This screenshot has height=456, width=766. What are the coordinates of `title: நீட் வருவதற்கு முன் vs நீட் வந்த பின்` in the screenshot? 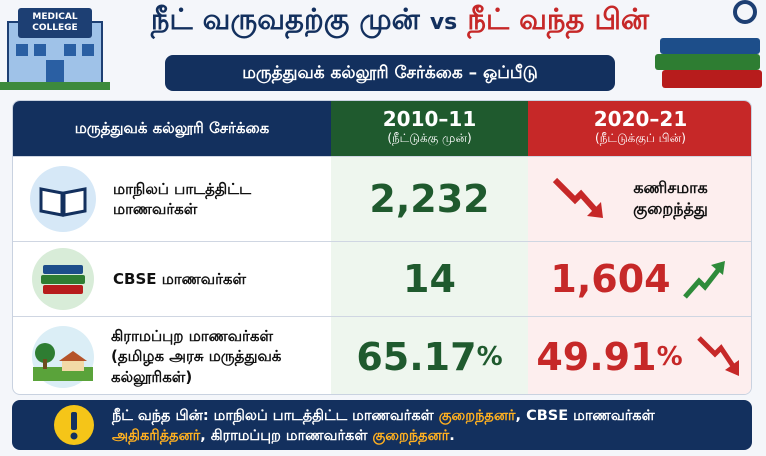 It's located at (400, 21).